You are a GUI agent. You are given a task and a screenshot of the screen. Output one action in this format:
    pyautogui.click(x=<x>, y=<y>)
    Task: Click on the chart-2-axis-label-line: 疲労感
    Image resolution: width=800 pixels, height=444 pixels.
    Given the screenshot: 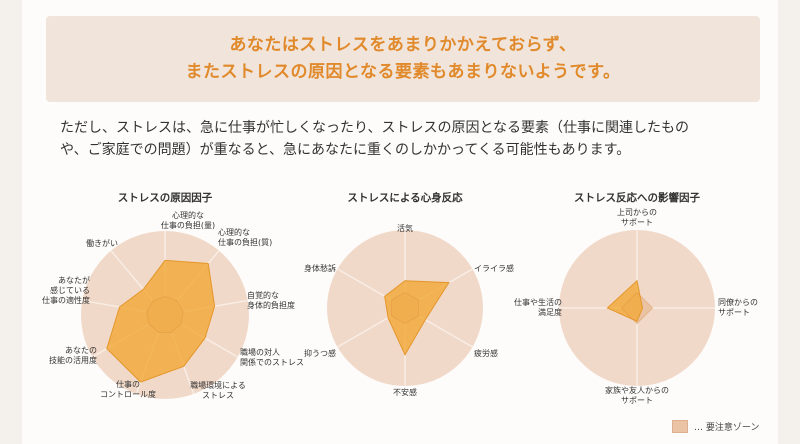 What is the action you would take?
    pyautogui.click(x=486, y=353)
    